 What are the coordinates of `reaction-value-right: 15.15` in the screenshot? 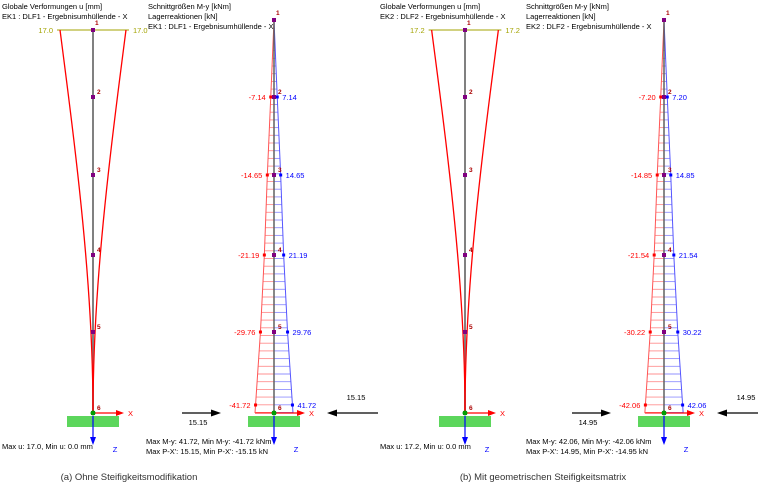 It's located at (356, 397).